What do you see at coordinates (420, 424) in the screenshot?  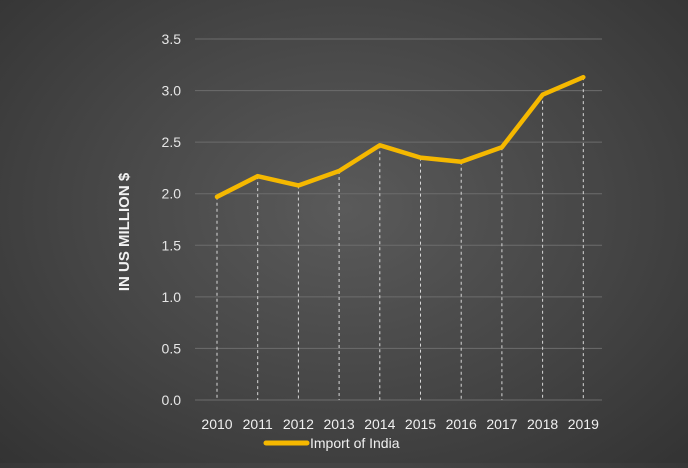 I see `x-tick-label: 2015` at bounding box center [420, 424].